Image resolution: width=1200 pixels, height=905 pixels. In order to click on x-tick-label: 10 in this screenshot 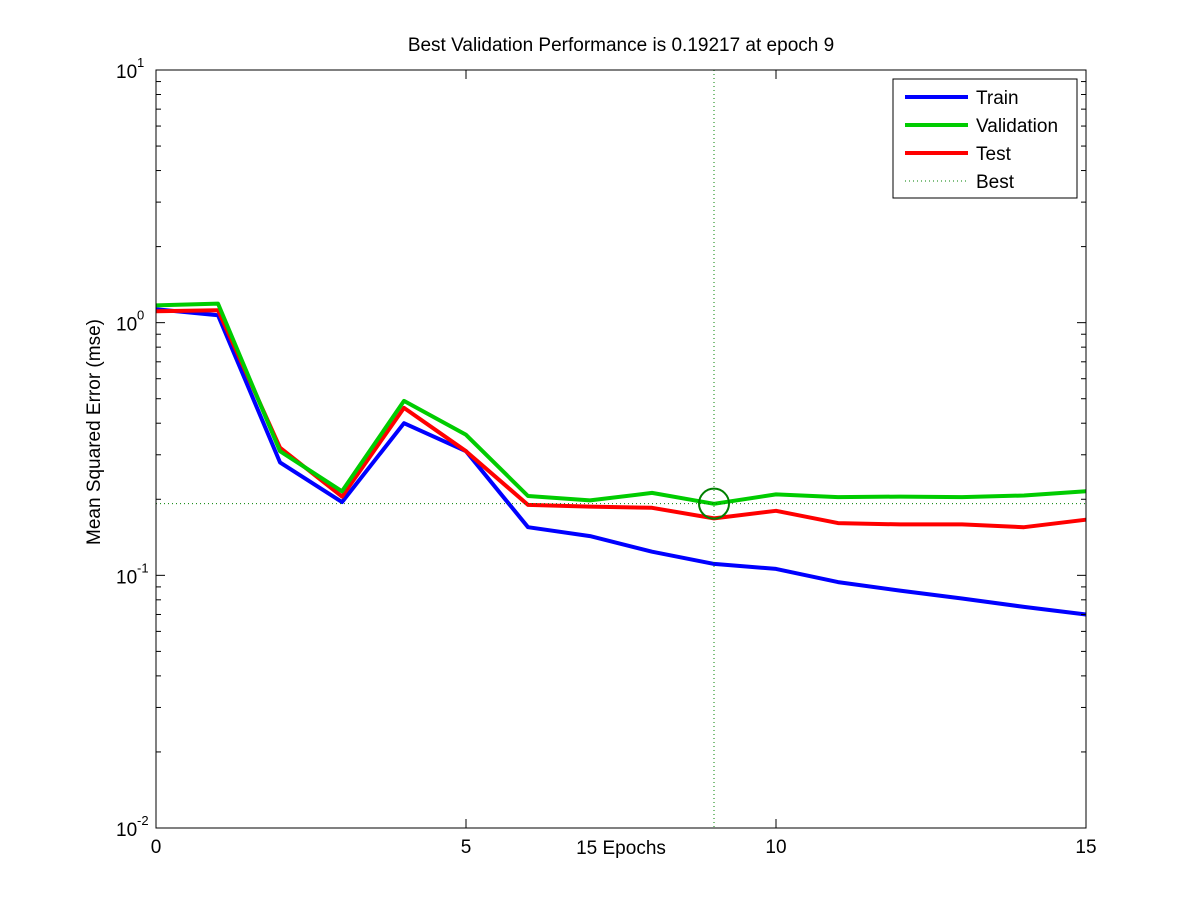, I will do `click(775, 847)`.